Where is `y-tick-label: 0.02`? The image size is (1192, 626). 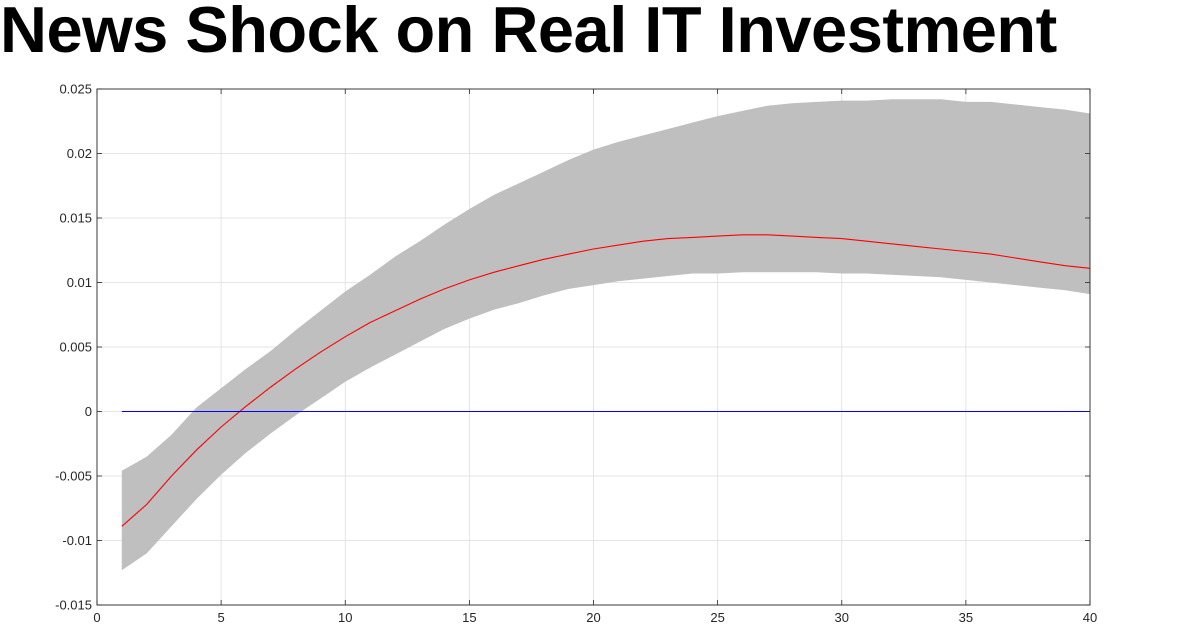
y-tick-label: 0.02 is located at coordinates (79, 153).